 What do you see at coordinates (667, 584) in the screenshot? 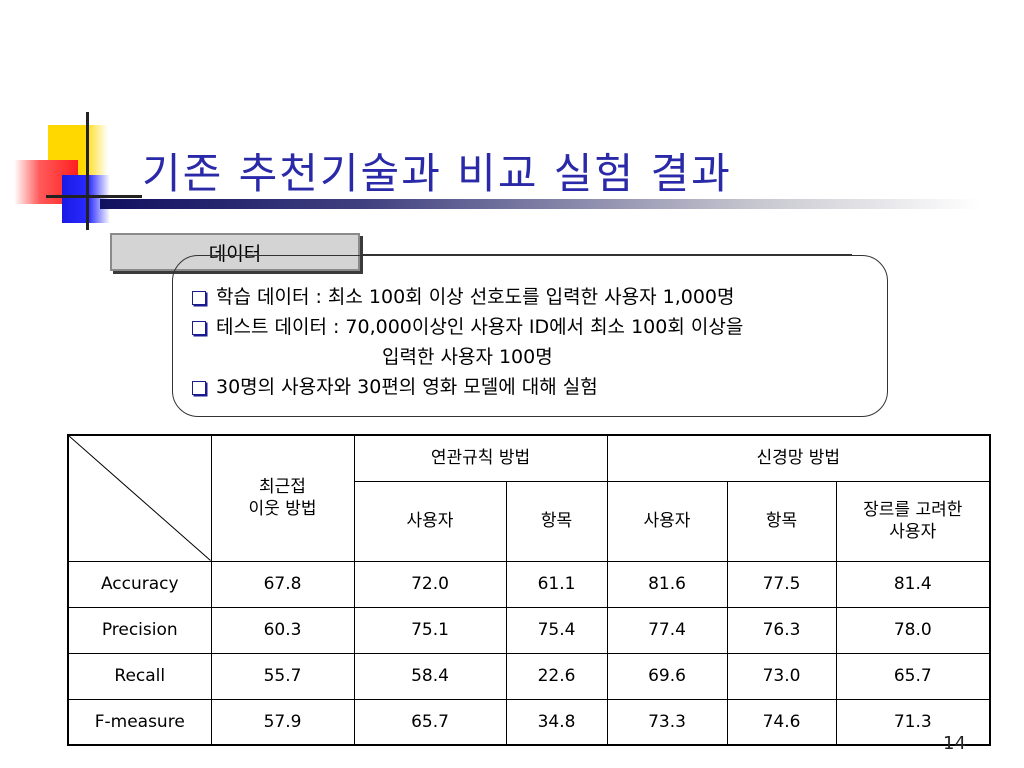
I see `table-cell: 81.6` at bounding box center [667, 584].